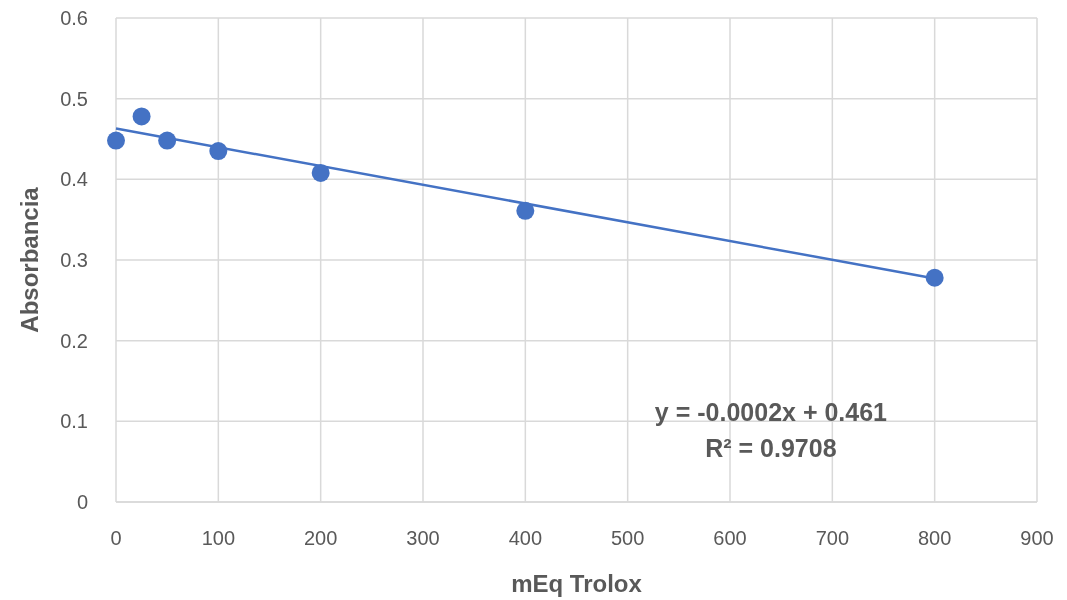 The image size is (1067, 600). What do you see at coordinates (74, 98) in the screenshot?
I see `y-tick-label: 0.5` at bounding box center [74, 98].